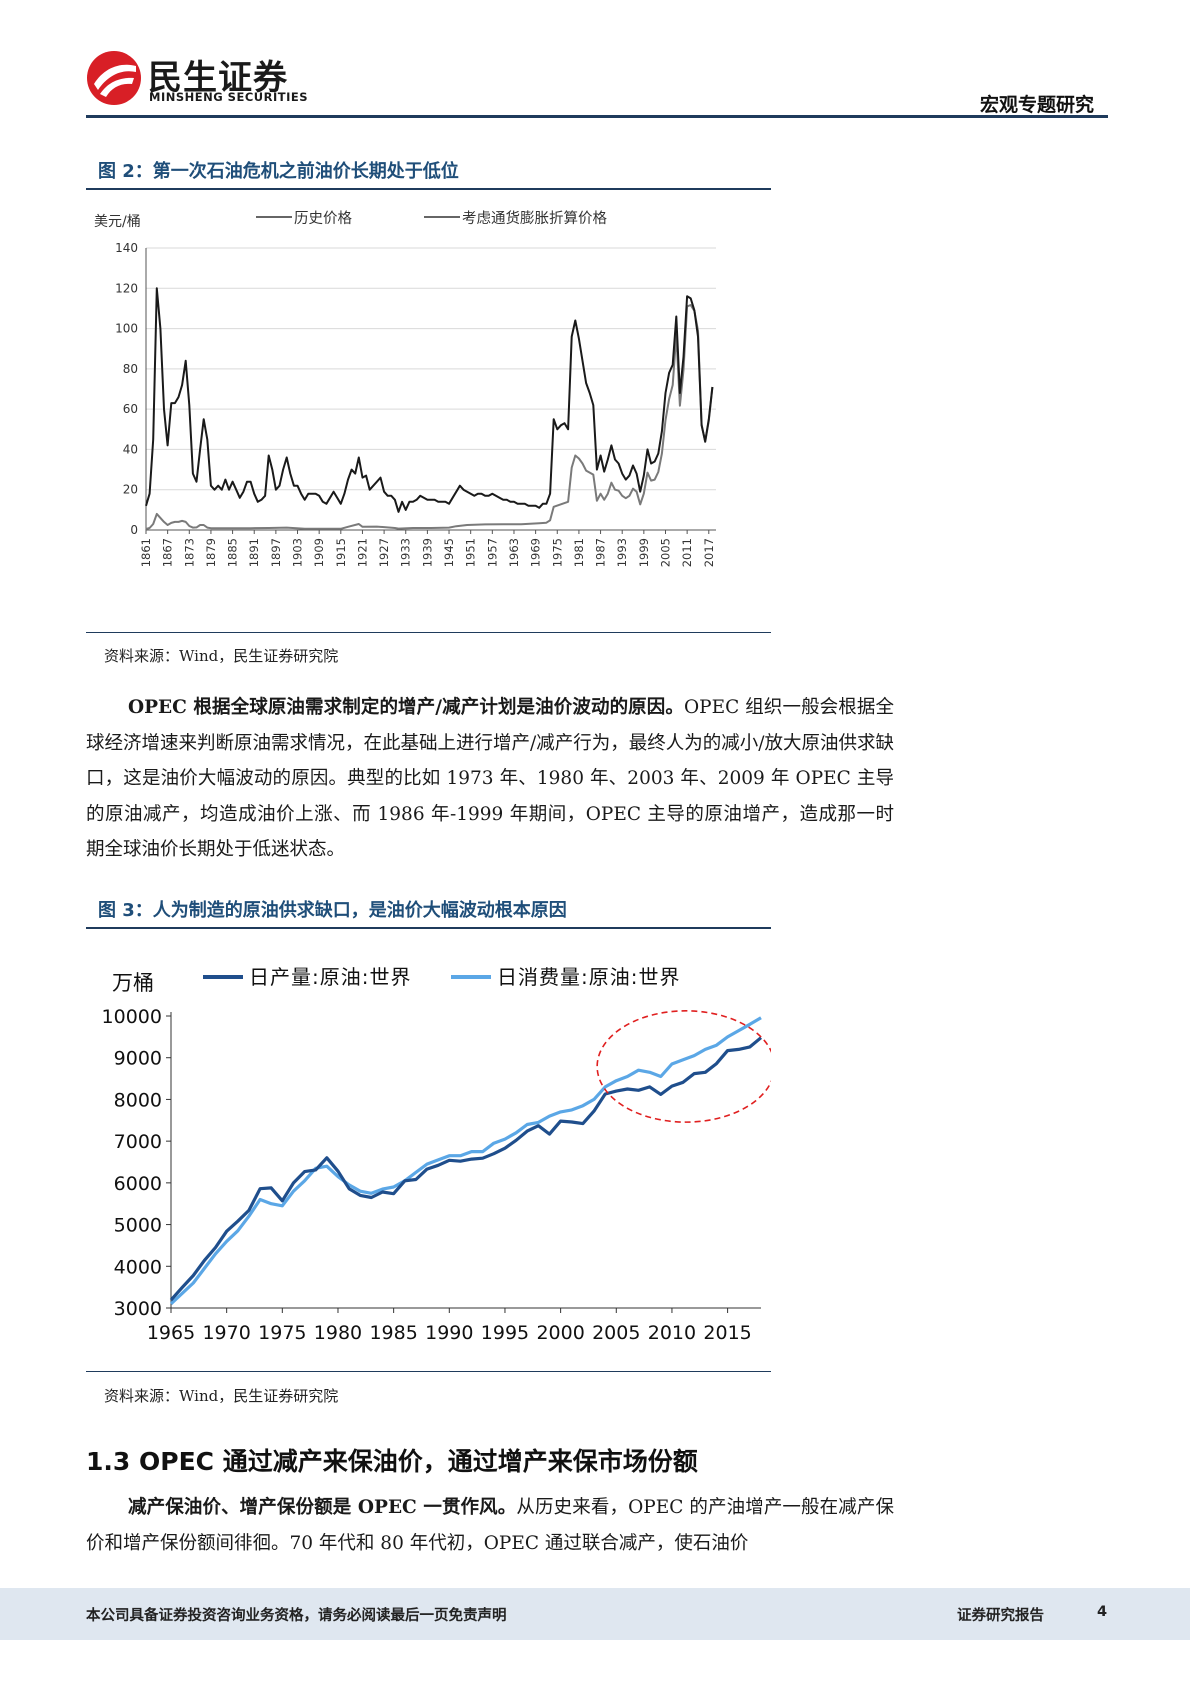 This screenshot has width=1190, height=1683. Describe the element at coordinates (428, 928) in the screenshot. I see `figure3-title-rule` at that location.